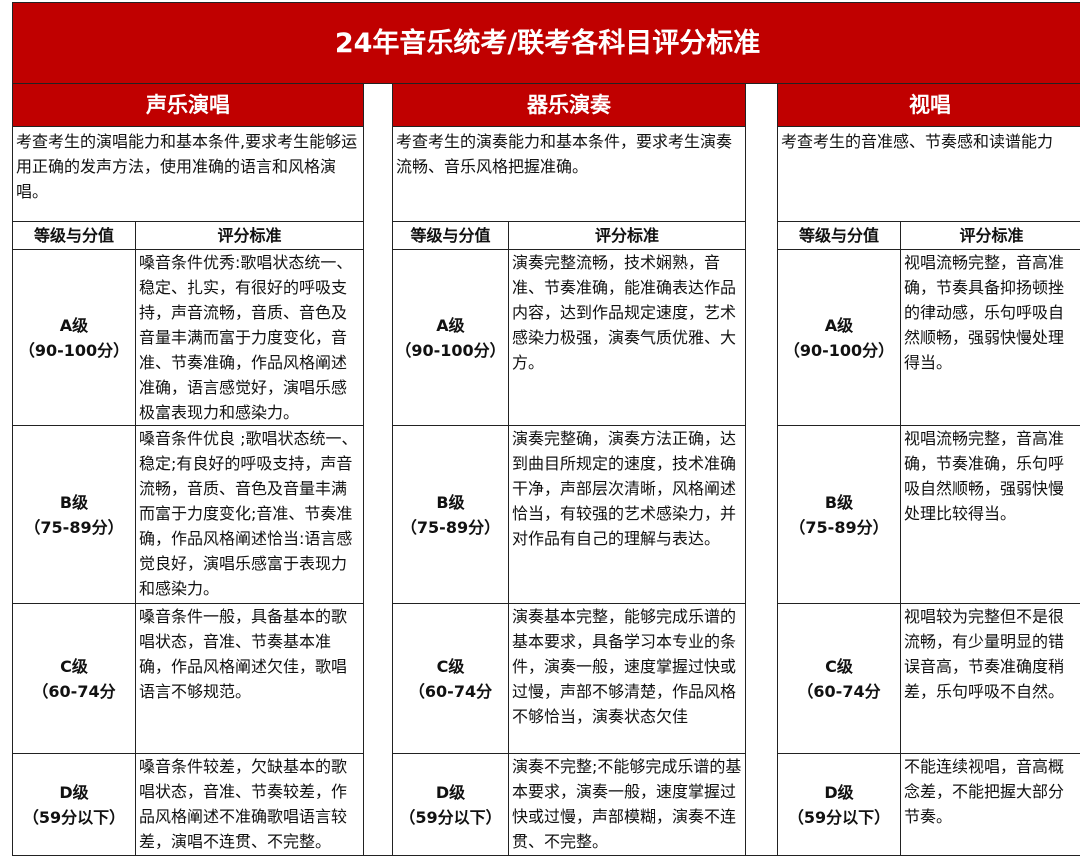 The width and height of the screenshot is (1080, 862). Describe the element at coordinates (188, 105) in the screenshot. I see `section-header-vocal: 声乐演唱` at that location.